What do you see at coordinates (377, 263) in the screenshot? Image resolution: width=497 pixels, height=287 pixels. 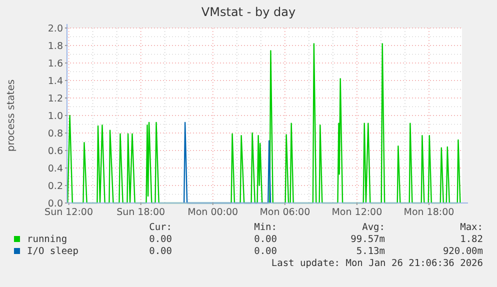 I see `text: Last update: Mon Jan 26 21:06:36 2026` at bounding box center [377, 263].